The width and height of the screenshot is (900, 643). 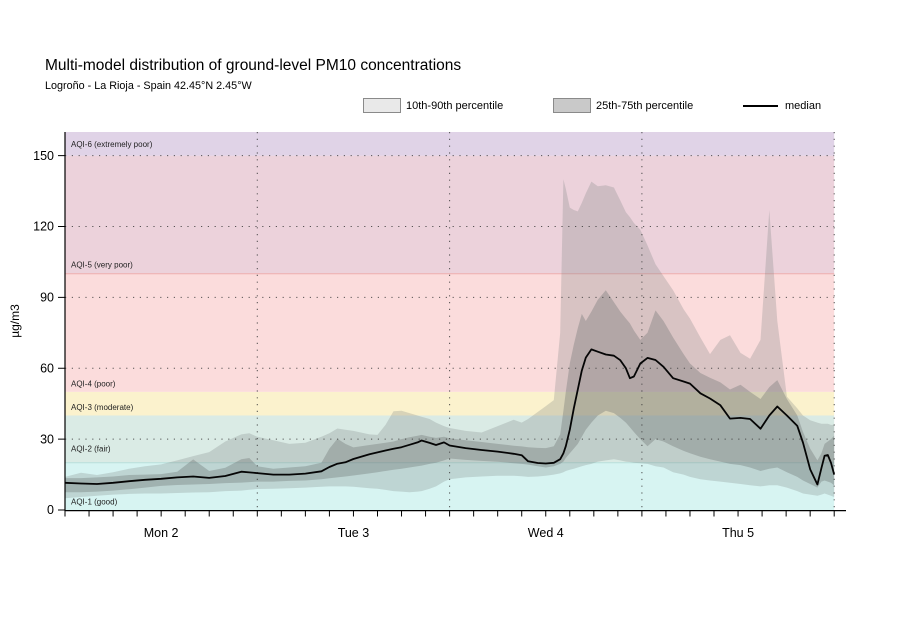 I want to click on y-tick-label: 60, so click(x=47, y=368).